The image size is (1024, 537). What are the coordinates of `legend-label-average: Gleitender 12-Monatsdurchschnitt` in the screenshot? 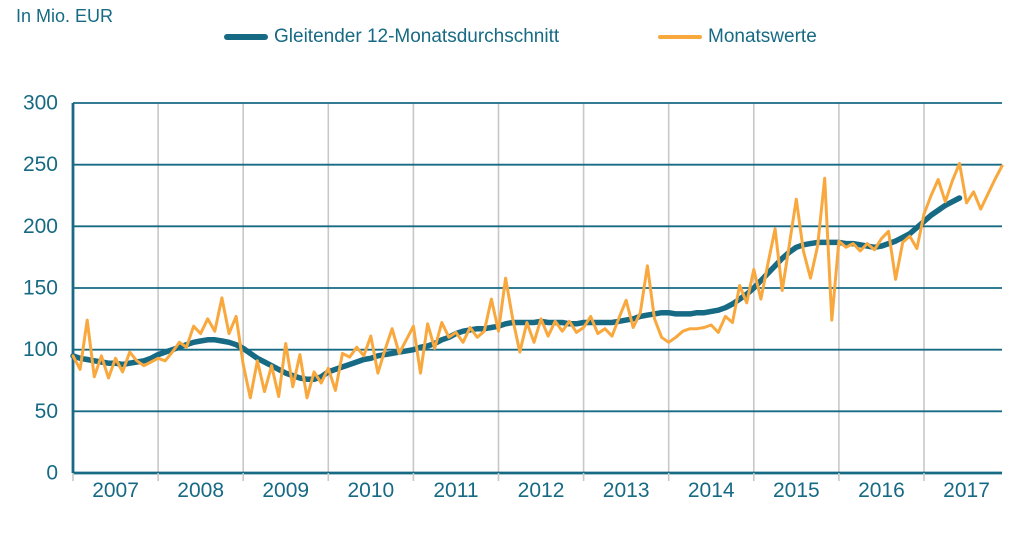 It's located at (417, 36).